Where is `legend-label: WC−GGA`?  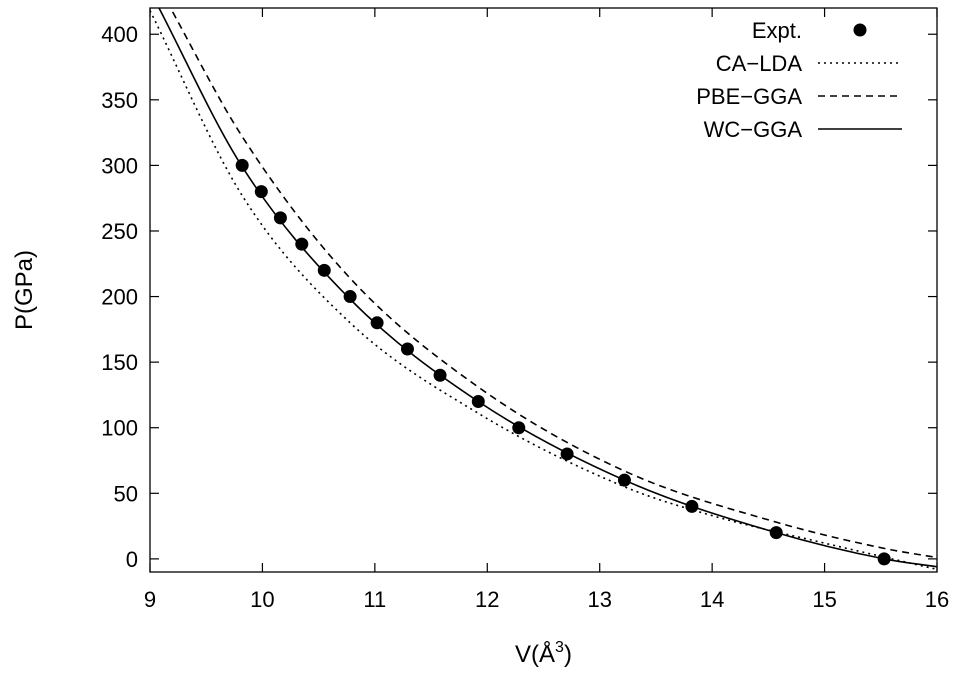
legend-label: WC−GGA is located at coordinates (753, 129).